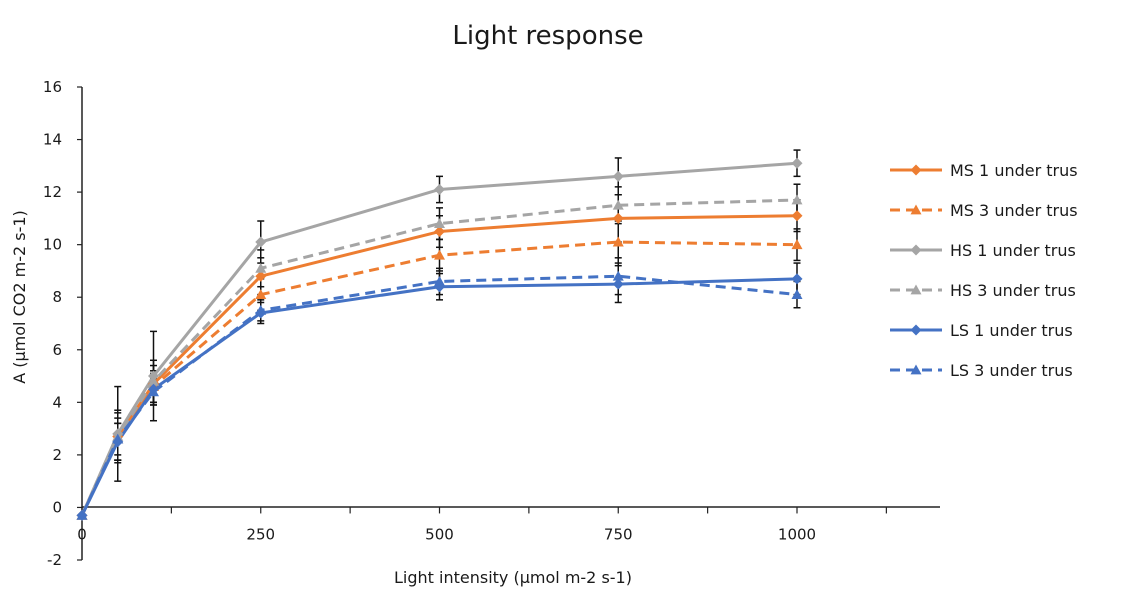 The image size is (1131, 591). What do you see at coordinates (618, 534) in the screenshot?
I see `x-tick-label: 750` at bounding box center [618, 534].